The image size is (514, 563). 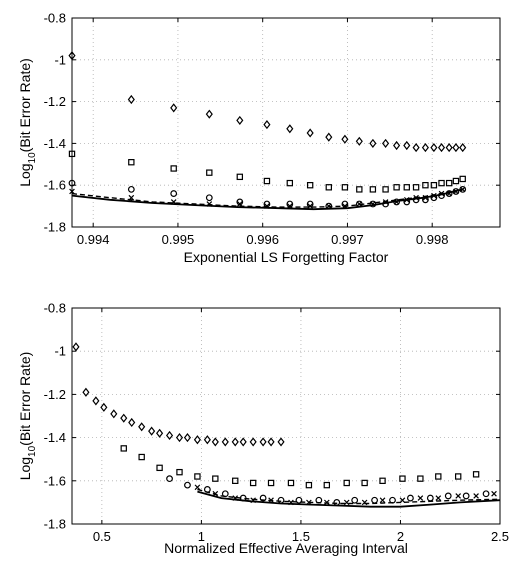 I want to click on y-tick-label: -1.6, so click(x=55, y=480).